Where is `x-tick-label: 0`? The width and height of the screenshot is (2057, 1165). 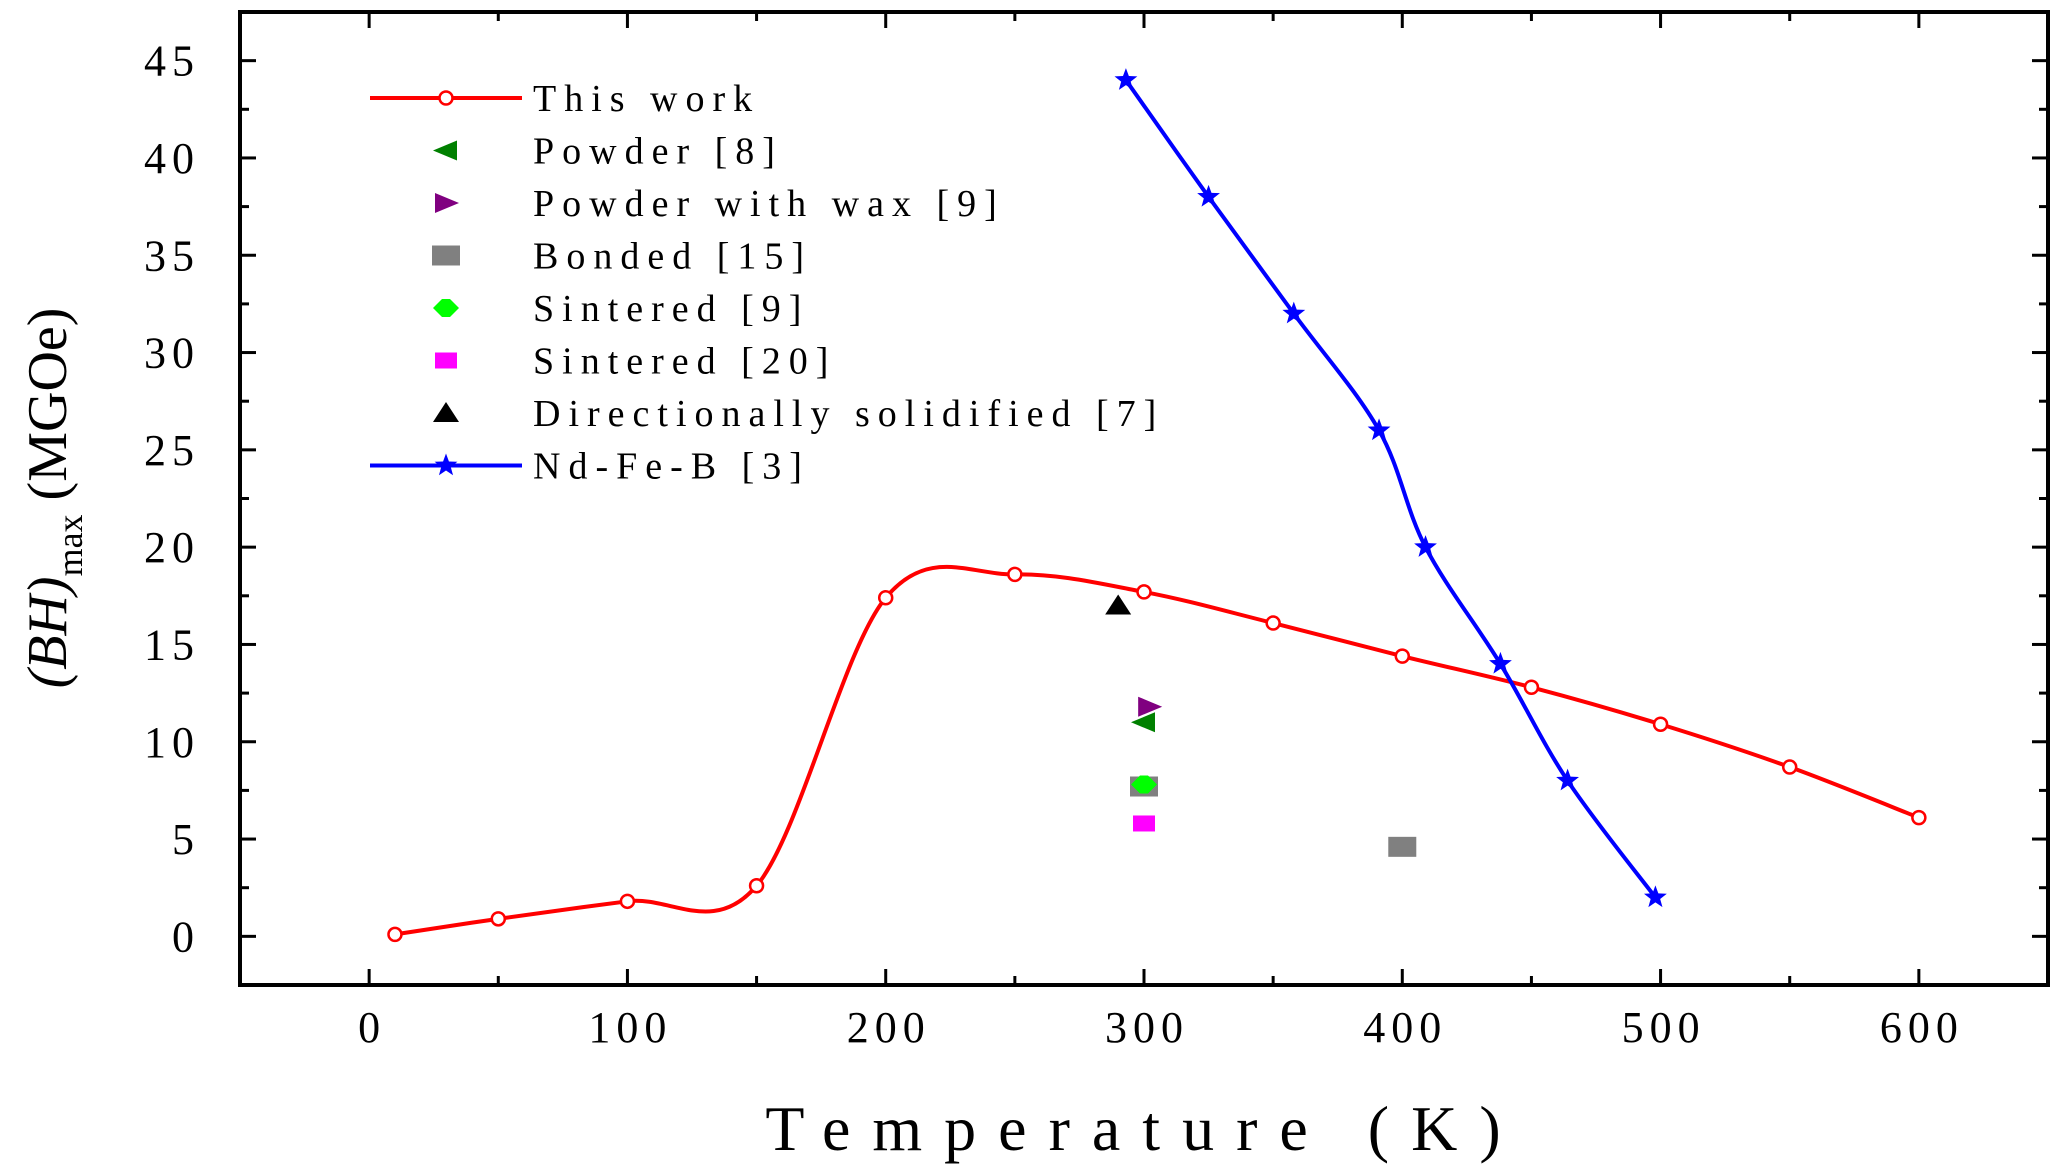 x-tick-label: 0 is located at coordinates (372, 1027).